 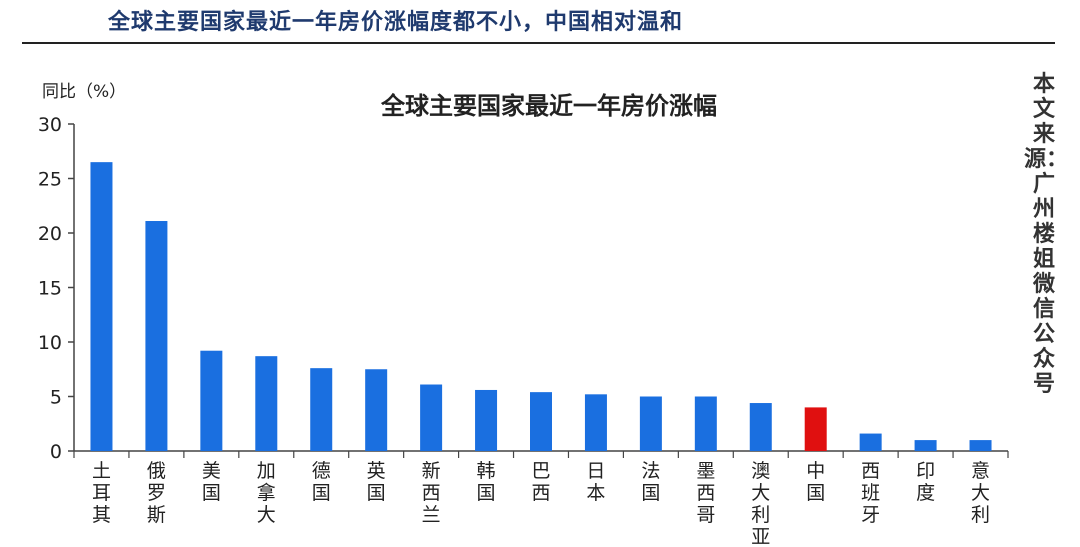 What do you see at coordinates (84, 92) in the screenshot?
I see `y-axis-label: 同比（%）` at bounding box center [84, 92].